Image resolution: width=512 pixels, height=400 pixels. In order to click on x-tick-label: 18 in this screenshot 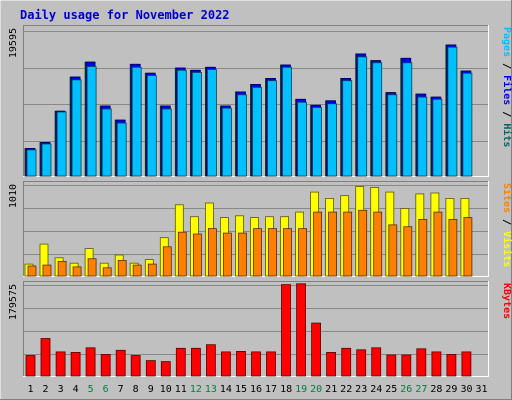, I will do `click(286, 389)`.